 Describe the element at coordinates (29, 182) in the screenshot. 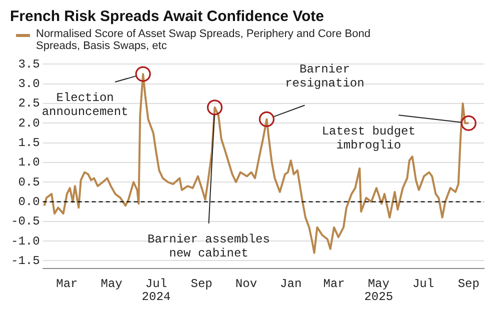

I see `y-tick-label: 0.5` at that location.